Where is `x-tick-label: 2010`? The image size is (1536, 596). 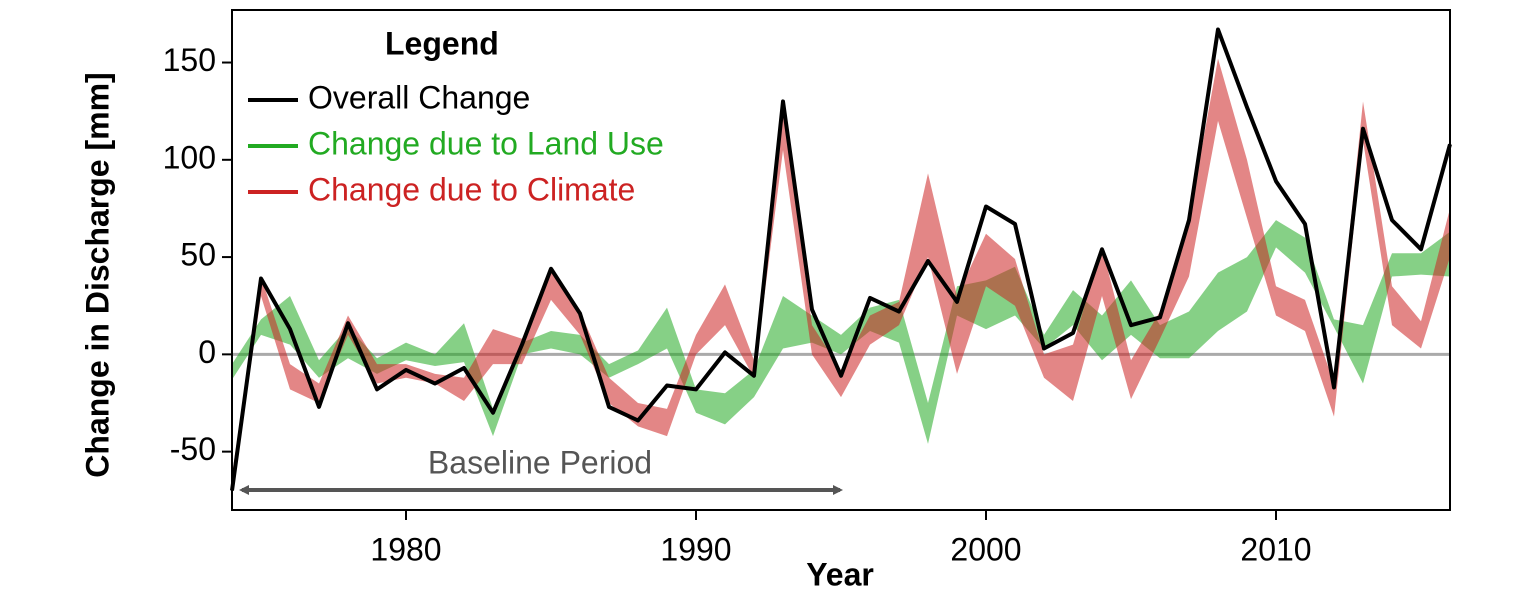
x-tick-label: 2010 is located at coordinates (1275, 549).